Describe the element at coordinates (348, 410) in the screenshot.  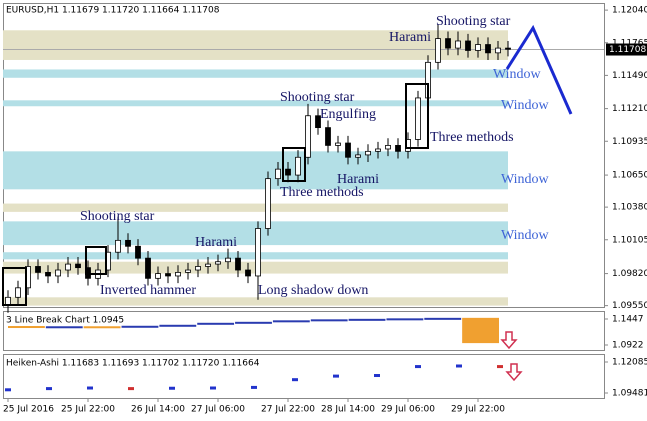
I see `x-tick-label: 28 Jul 14:00` at that location.